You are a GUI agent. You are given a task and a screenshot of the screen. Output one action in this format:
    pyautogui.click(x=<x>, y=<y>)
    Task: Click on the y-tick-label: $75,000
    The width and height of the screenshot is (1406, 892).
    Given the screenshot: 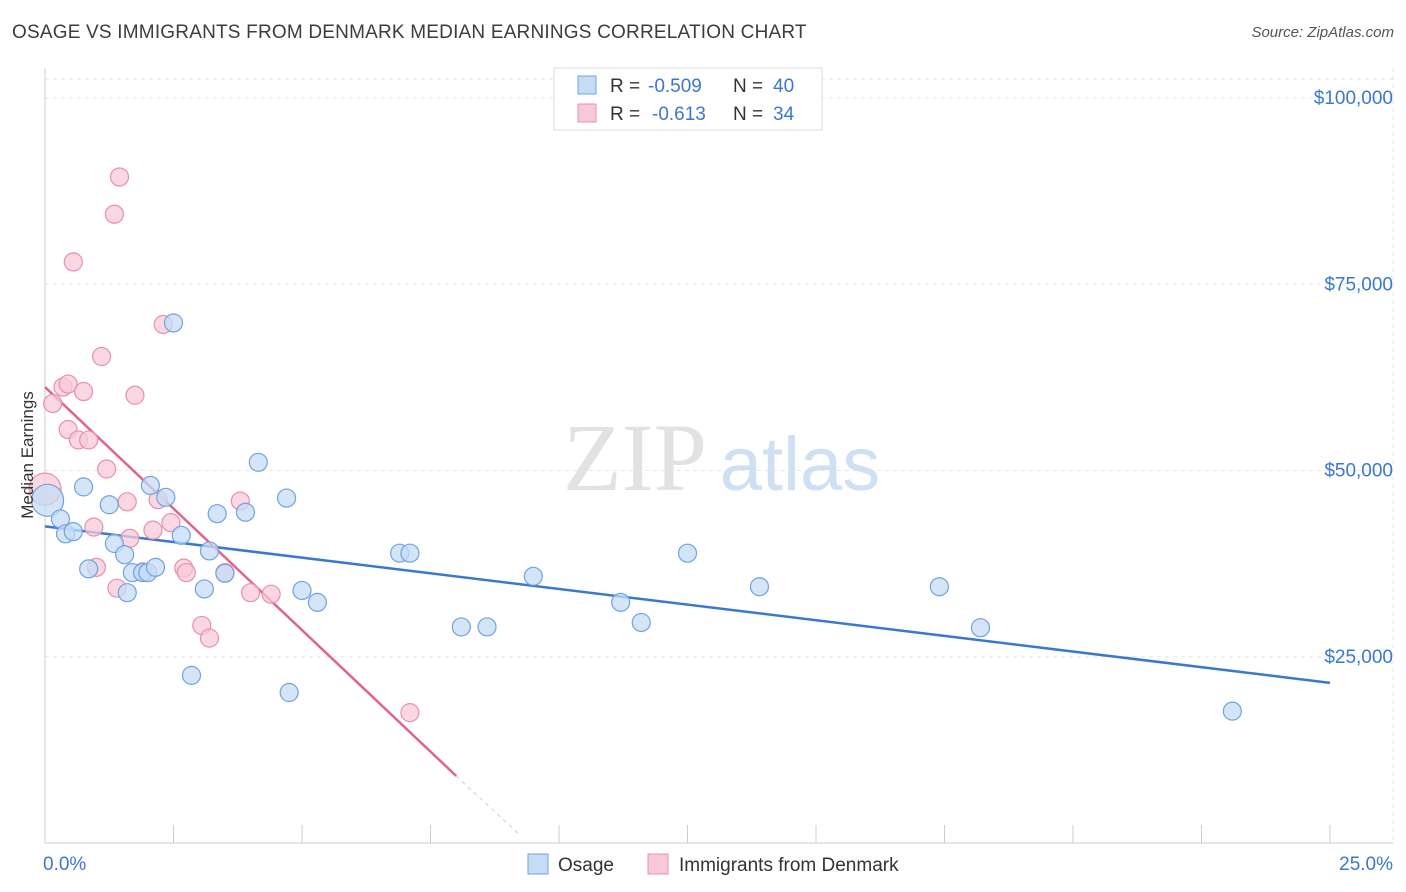 What is the action you would take?
    pyautogui.click(x=1358, y=284)
    